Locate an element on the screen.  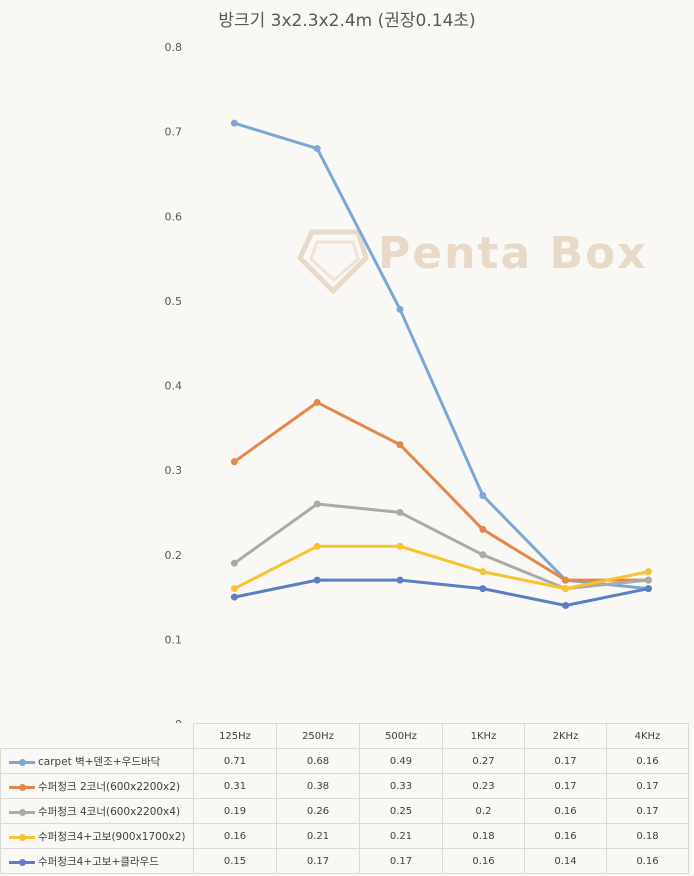
category-header: 250Hz is located at coordinates (318, 736).